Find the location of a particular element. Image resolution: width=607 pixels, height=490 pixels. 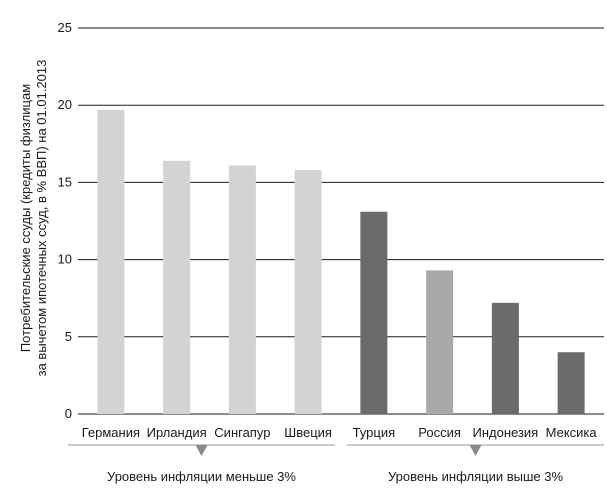

x-tick-label: Индонезия is located at coordinates (506, 432).